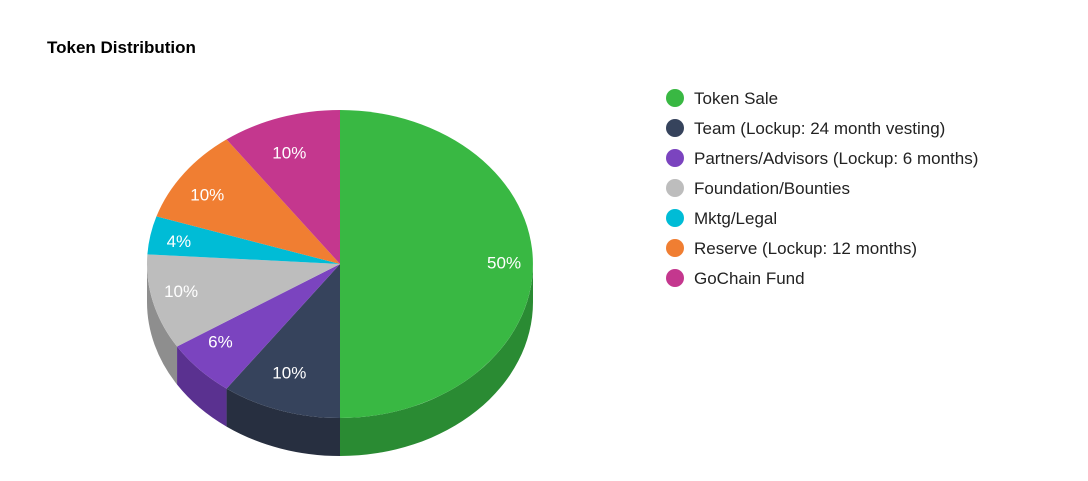 The width and height of the screenshot is (1088, 481). I want to click on pie-side-token-sale, so click(436, 360).